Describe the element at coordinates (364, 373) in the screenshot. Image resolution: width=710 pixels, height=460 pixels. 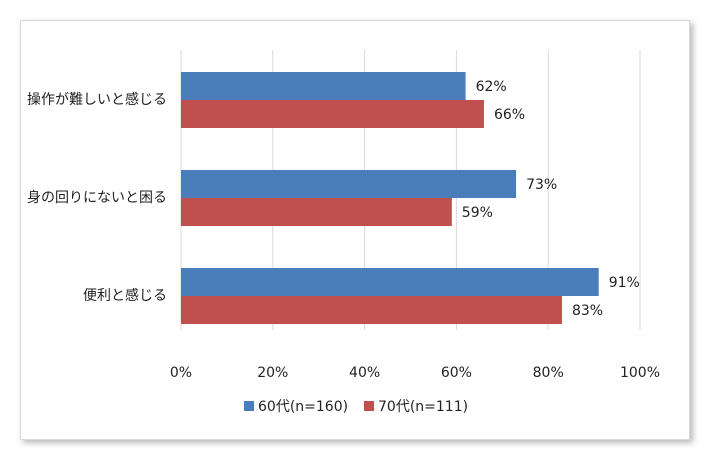
I see `x-tick-label: 40%` at that location.